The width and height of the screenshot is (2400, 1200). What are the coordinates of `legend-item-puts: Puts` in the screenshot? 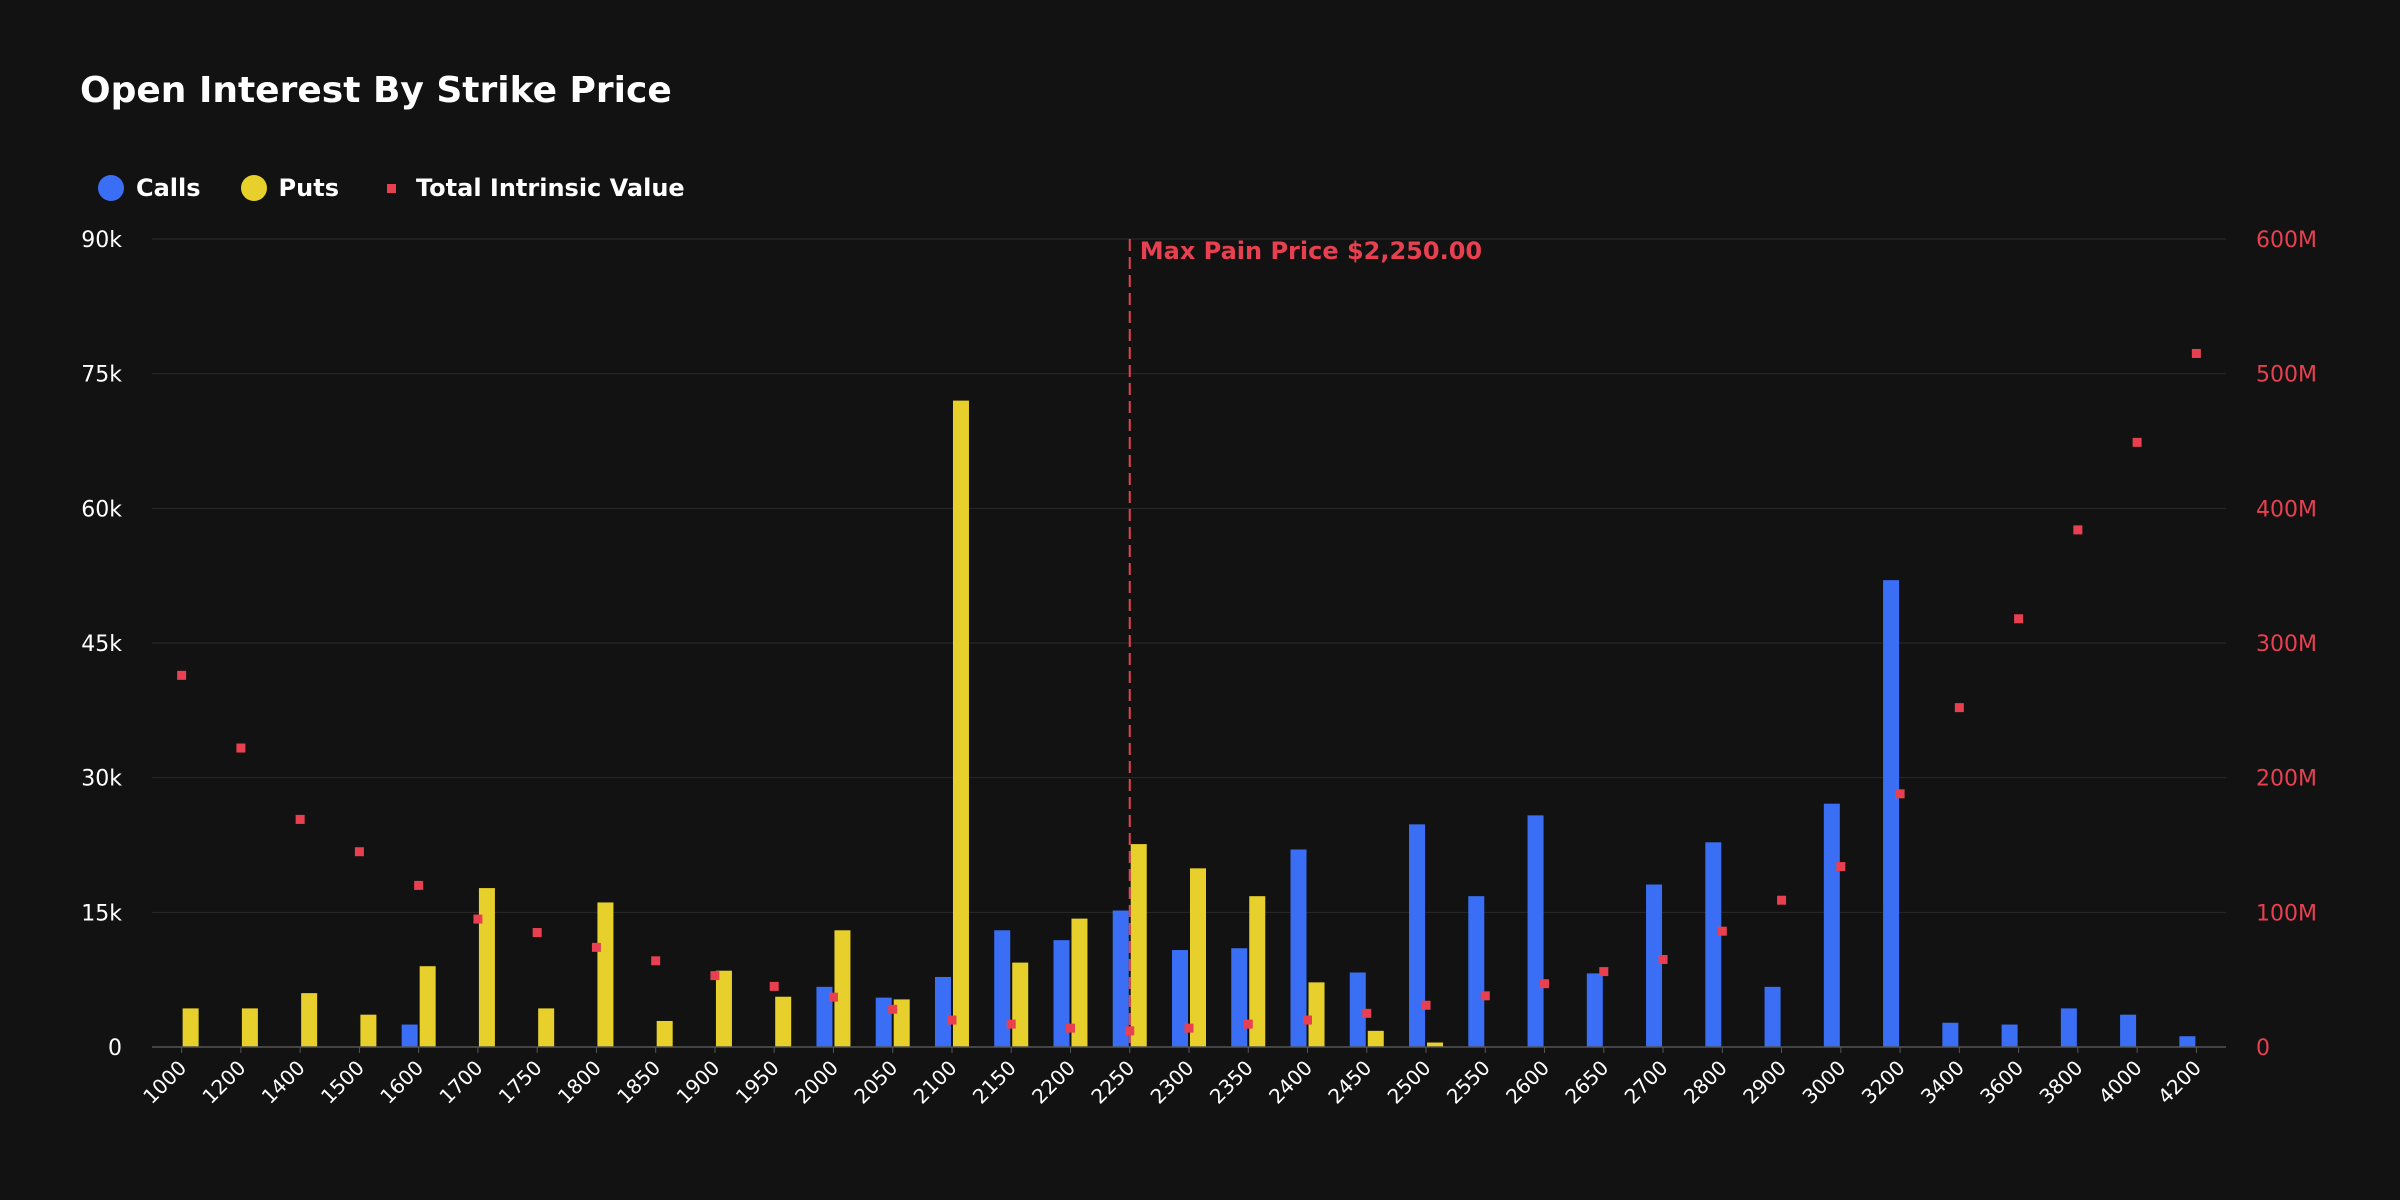 It's located at (289, 188).